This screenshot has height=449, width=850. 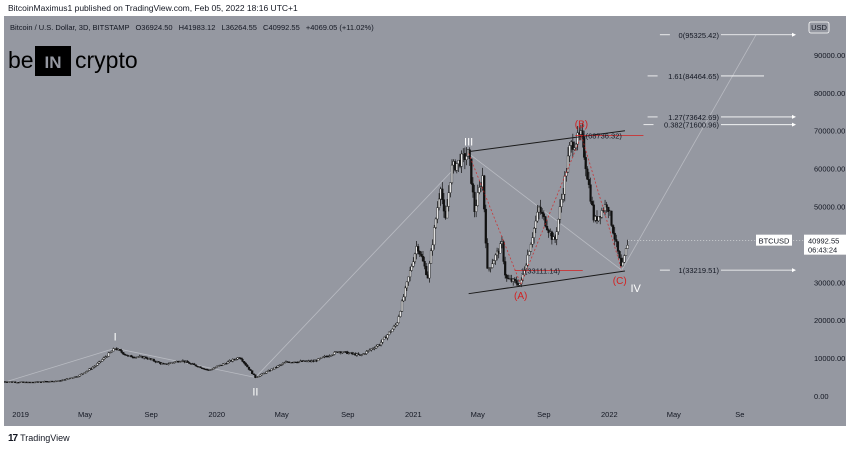 What do you see at coordinates (822, 250) in the screenshot?
I see `last-price-countdown: 06:43:24` at bounding box center [822, 250].